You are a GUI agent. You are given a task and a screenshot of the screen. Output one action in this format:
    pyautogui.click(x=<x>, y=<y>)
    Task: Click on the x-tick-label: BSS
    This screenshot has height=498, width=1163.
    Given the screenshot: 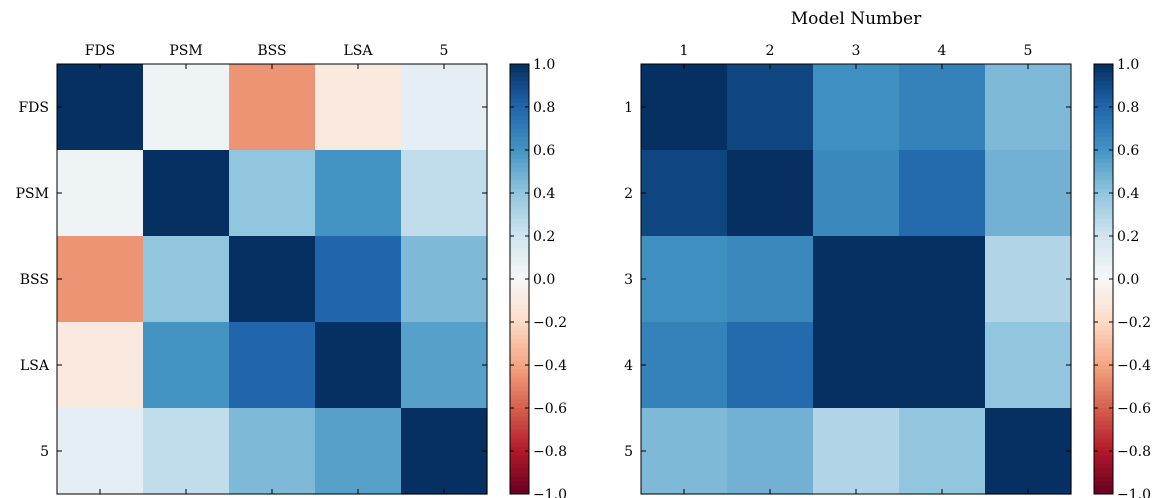 What is the action you would take?
    pyautogui.click(x=271, y=51)
    